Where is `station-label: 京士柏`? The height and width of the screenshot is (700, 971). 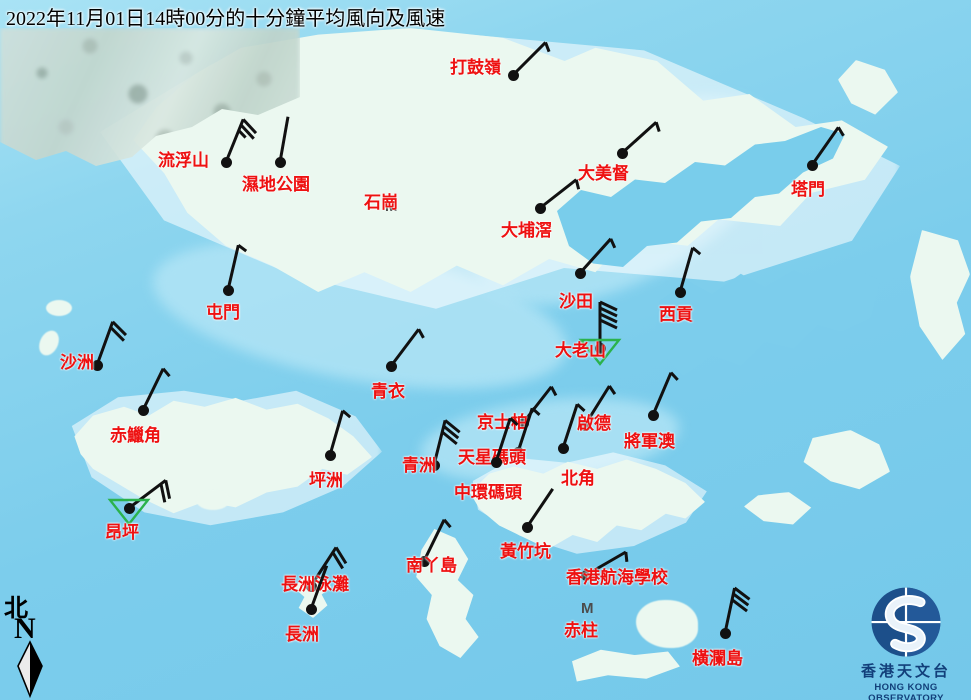 station-label: 京士柏 is located at coordinates (502, 422).